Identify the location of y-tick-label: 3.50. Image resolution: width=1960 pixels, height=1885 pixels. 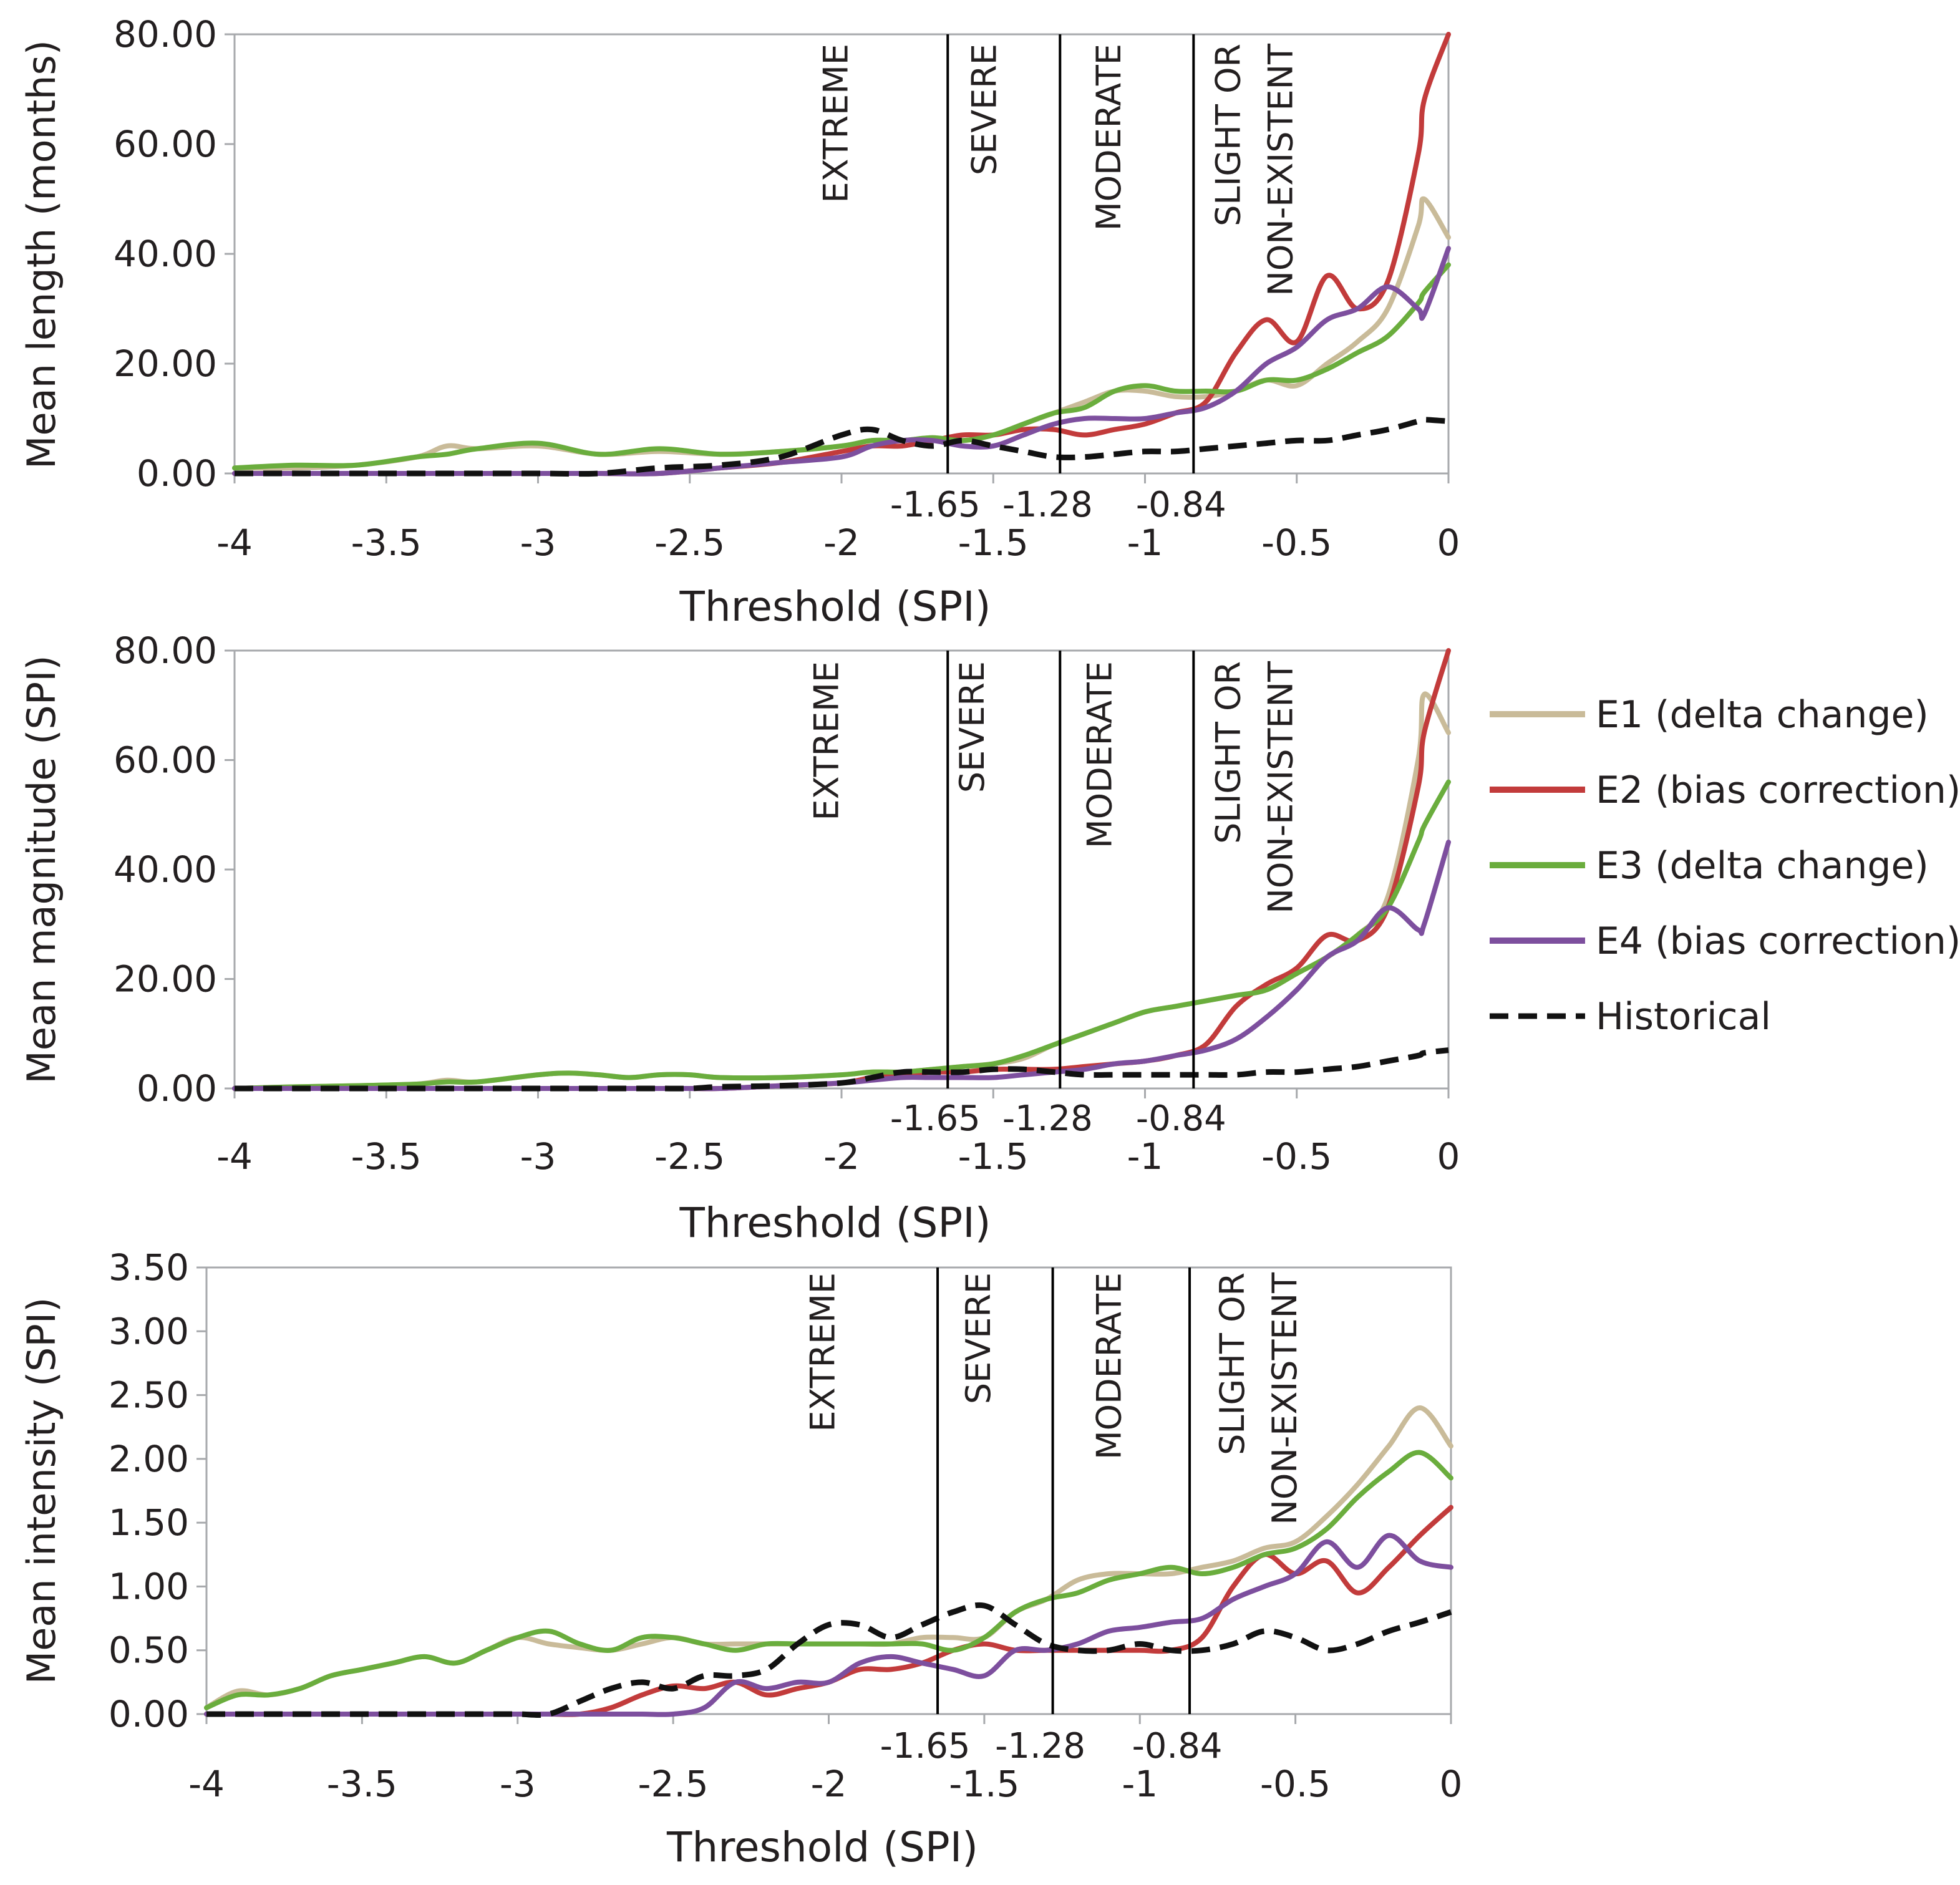
(149, 1267).